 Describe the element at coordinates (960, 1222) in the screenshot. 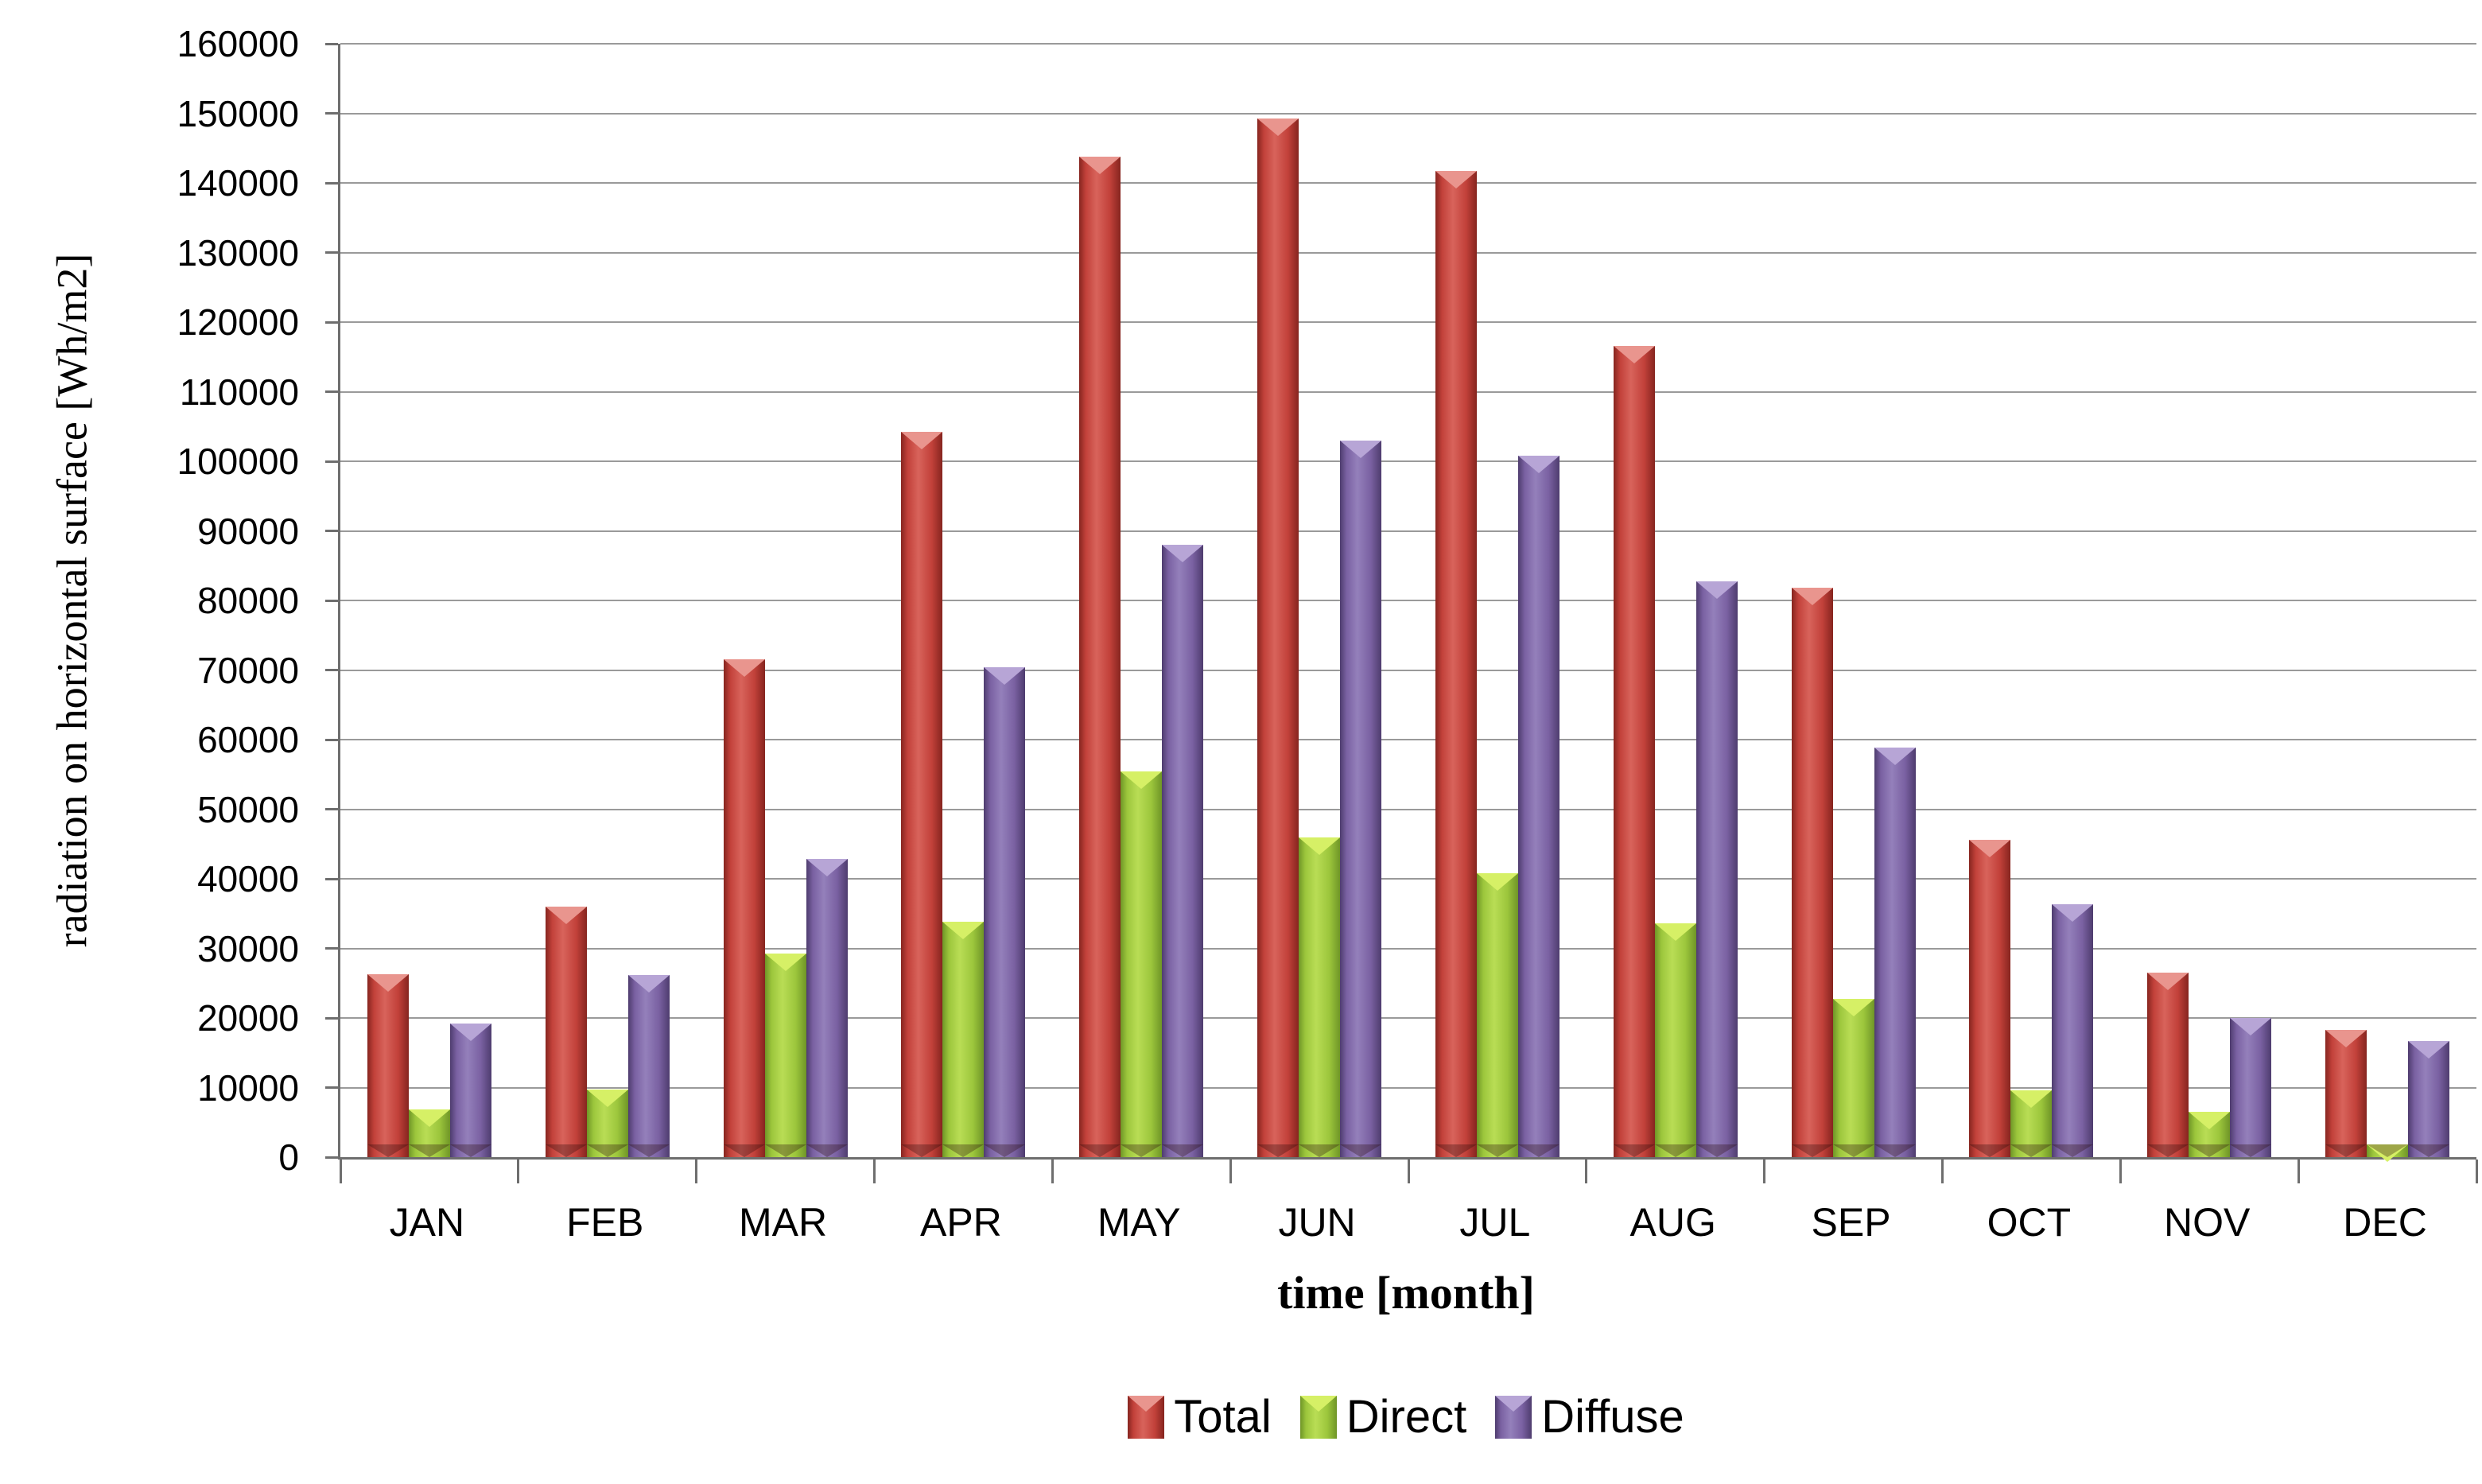

I see `x-tick-label-apr: APR` at that location.